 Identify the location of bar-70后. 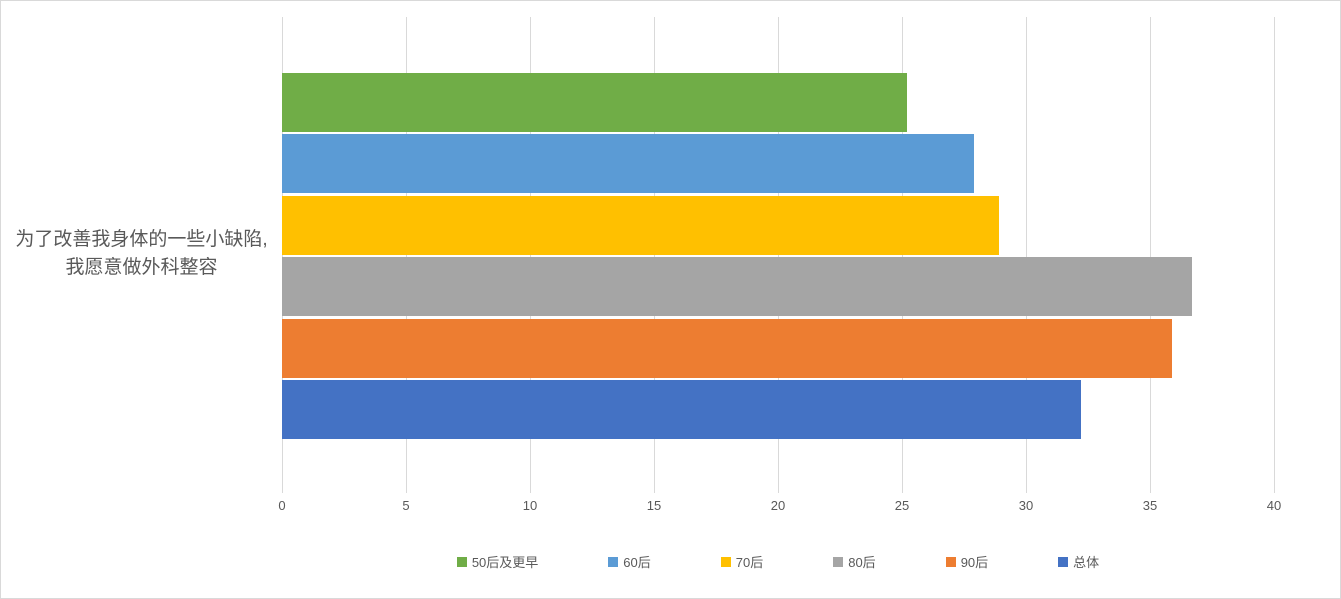
(640, 225).